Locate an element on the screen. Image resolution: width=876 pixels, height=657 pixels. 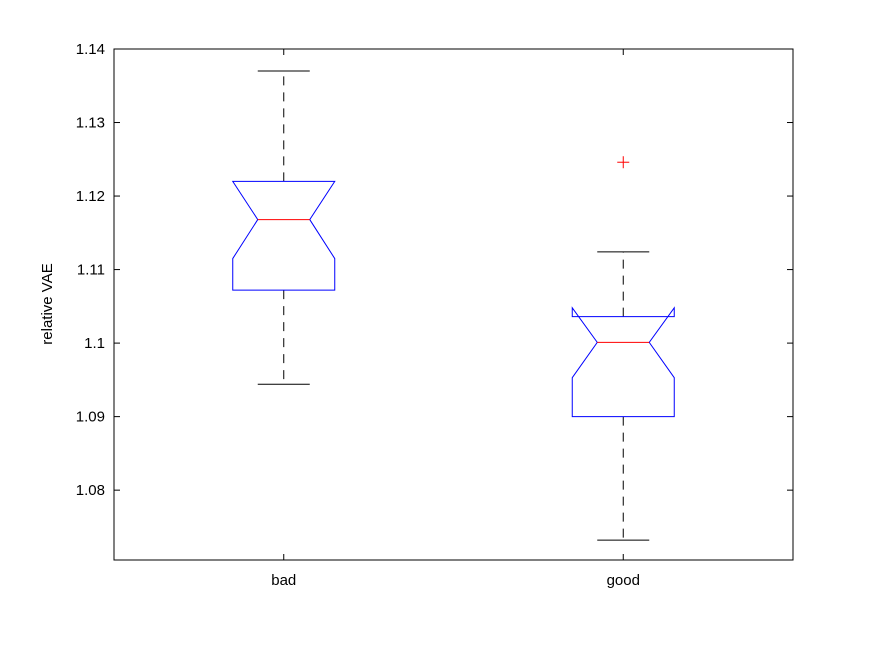
y-tick-label: 1.11 is located at coordinates (91, 270).